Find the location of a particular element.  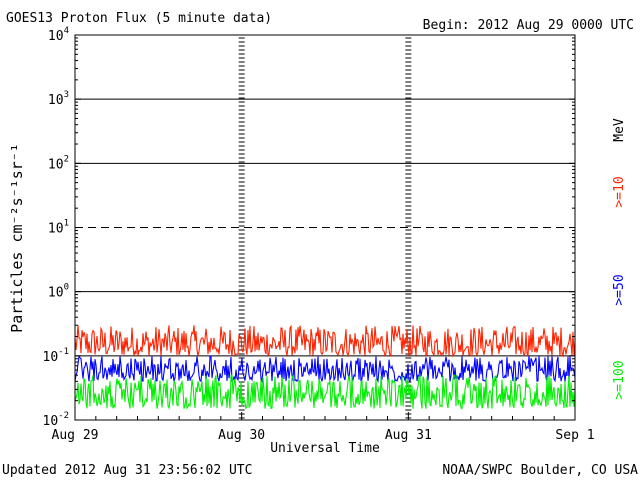

y-tick-label: 10¹ is located at coordinates (58, 228).